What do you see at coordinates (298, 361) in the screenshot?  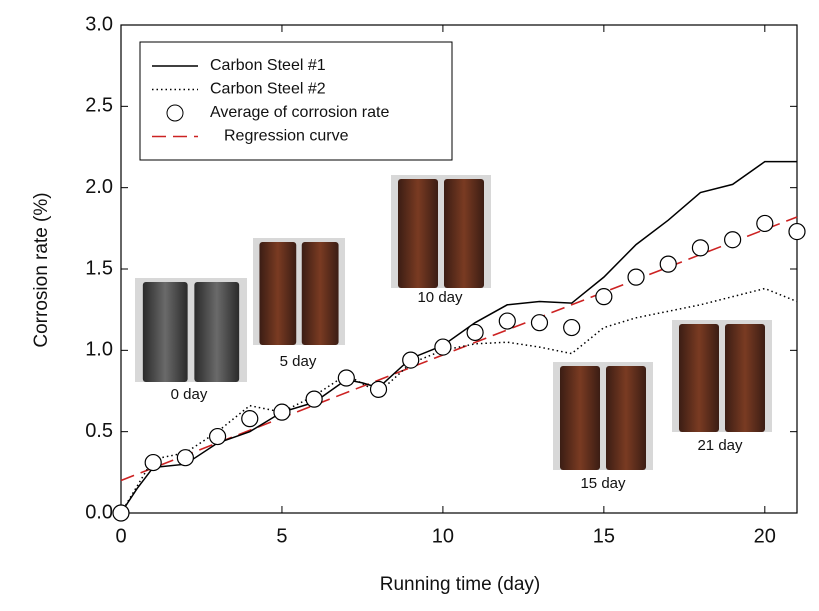 I see `photo-label: 5 day` at bounding box center [298, 361].